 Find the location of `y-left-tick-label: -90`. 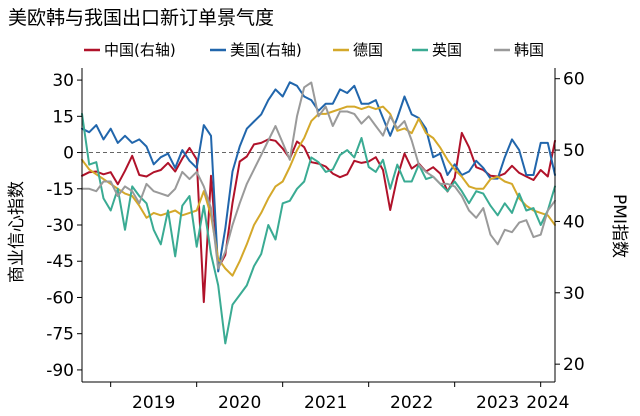

y-left-tick-label: -90 is located at coordinates (60, 371).